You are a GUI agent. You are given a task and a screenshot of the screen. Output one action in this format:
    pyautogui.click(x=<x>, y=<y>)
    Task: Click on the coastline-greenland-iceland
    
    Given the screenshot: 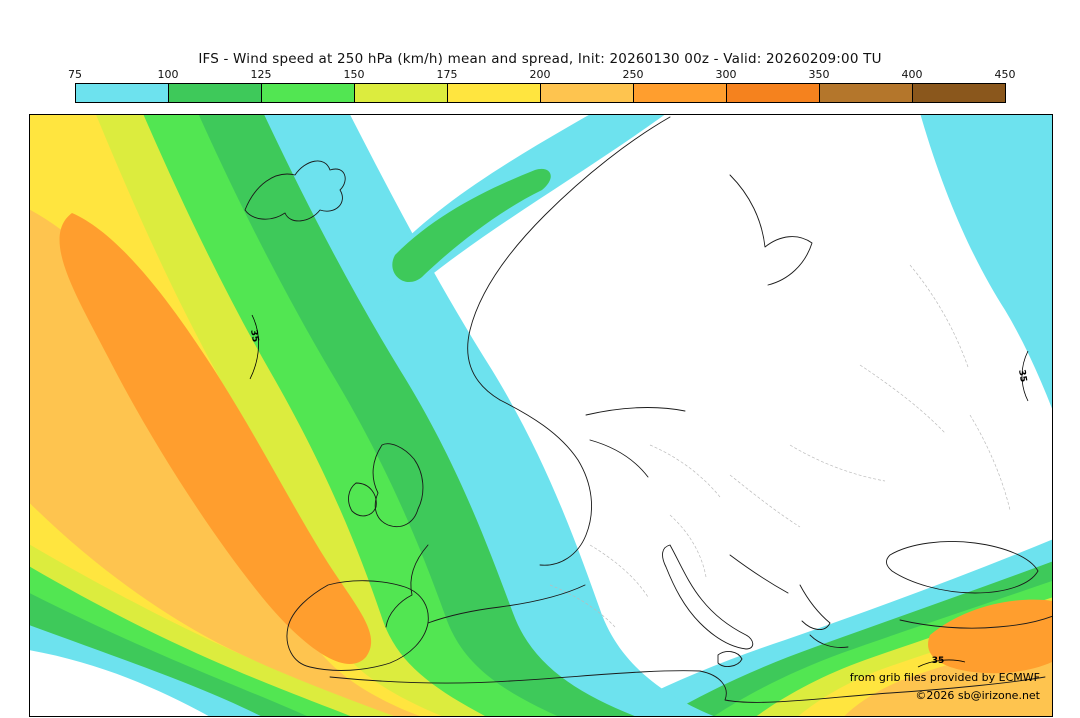 What is the action you would take?
    pyautogui.click(x=295, y=191)
    